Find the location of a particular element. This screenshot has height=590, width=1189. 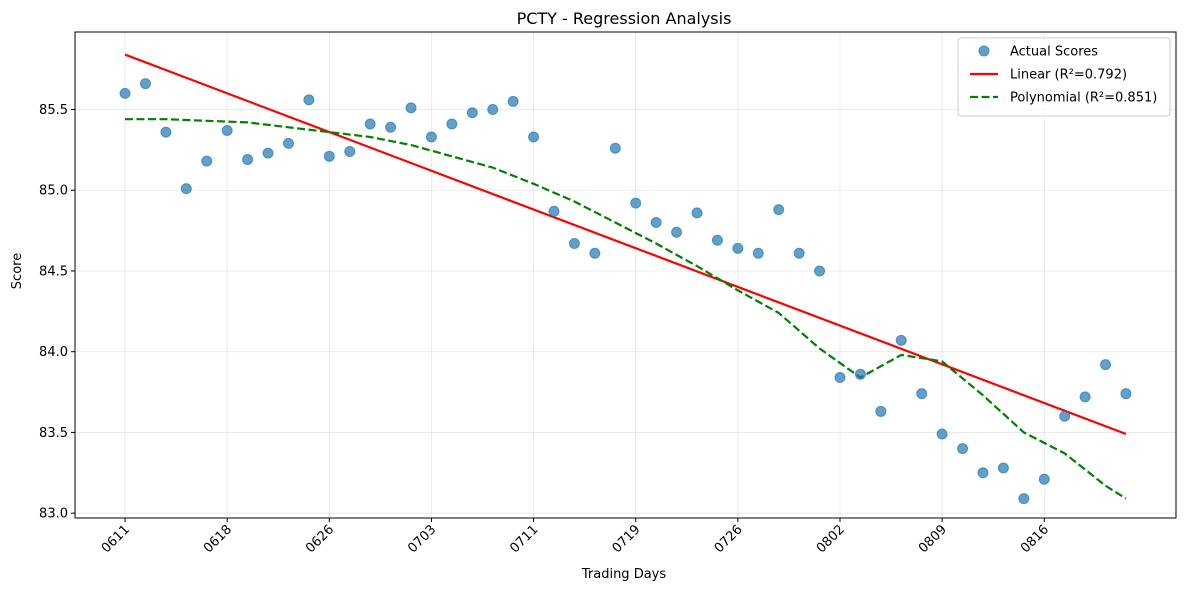

y-tick-label: 83.0 is located at coordinates (53, 514).